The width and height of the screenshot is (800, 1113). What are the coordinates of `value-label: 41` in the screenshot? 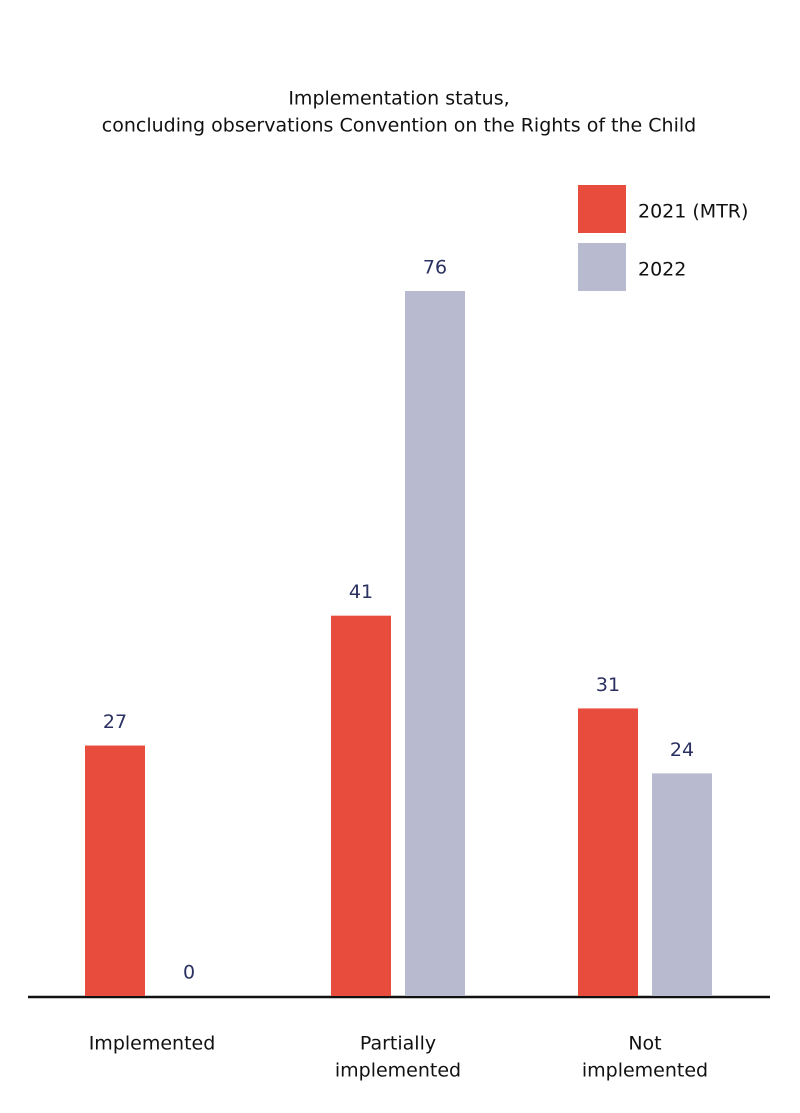 It's located at (361, 592).